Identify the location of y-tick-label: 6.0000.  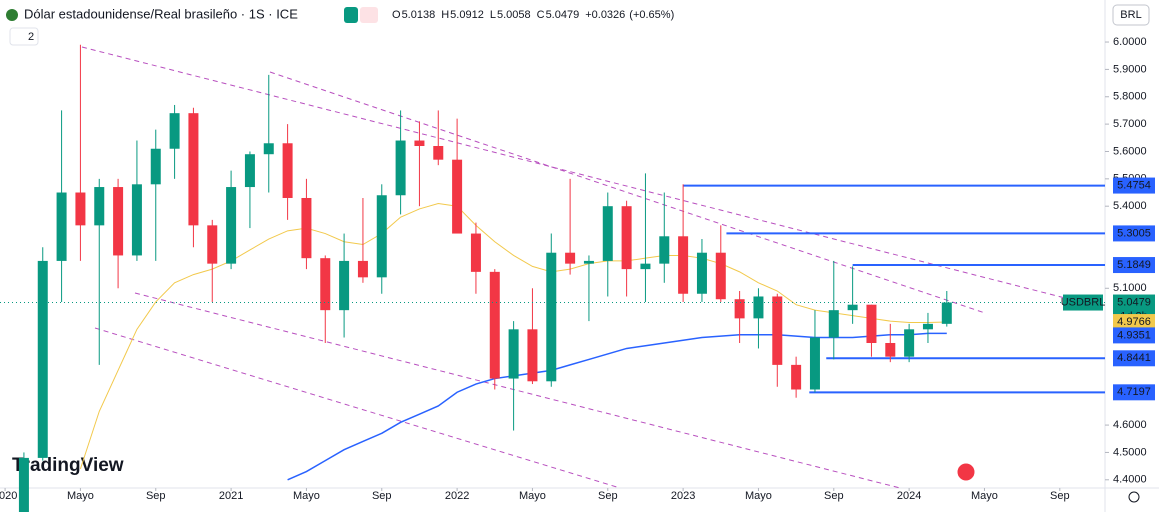
(1130, 42).